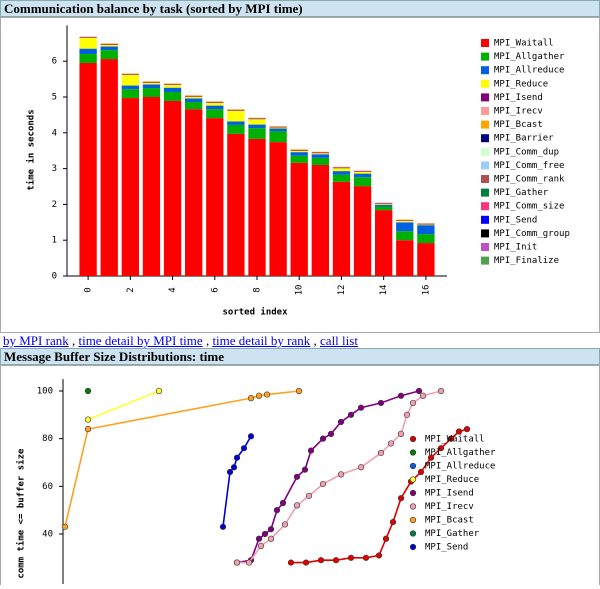 The height and width of the screenshot is (589, 600). I want to click on legend-label: MPI_Bcast, so click(449, 521).